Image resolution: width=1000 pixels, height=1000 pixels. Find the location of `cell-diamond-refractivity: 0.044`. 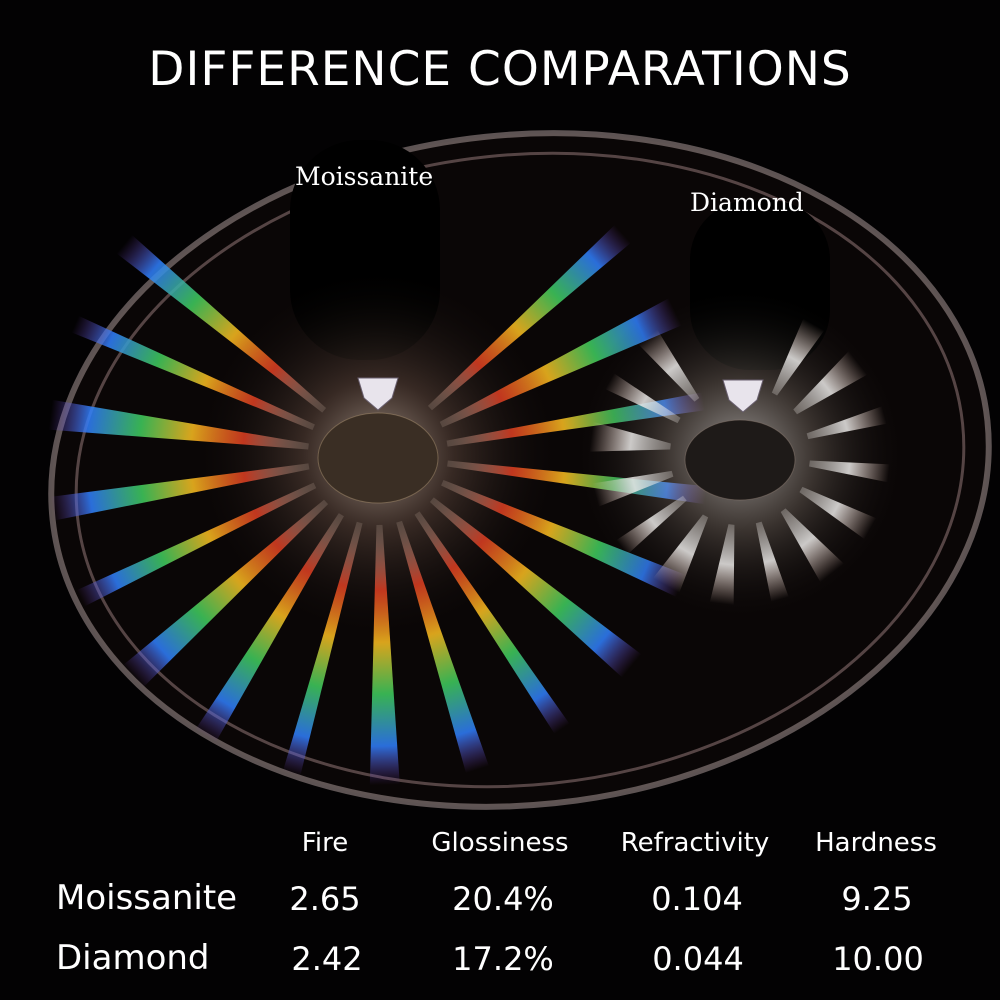

cell-diamond-refractivity: 0.044 is located at coordinates (698, 959).